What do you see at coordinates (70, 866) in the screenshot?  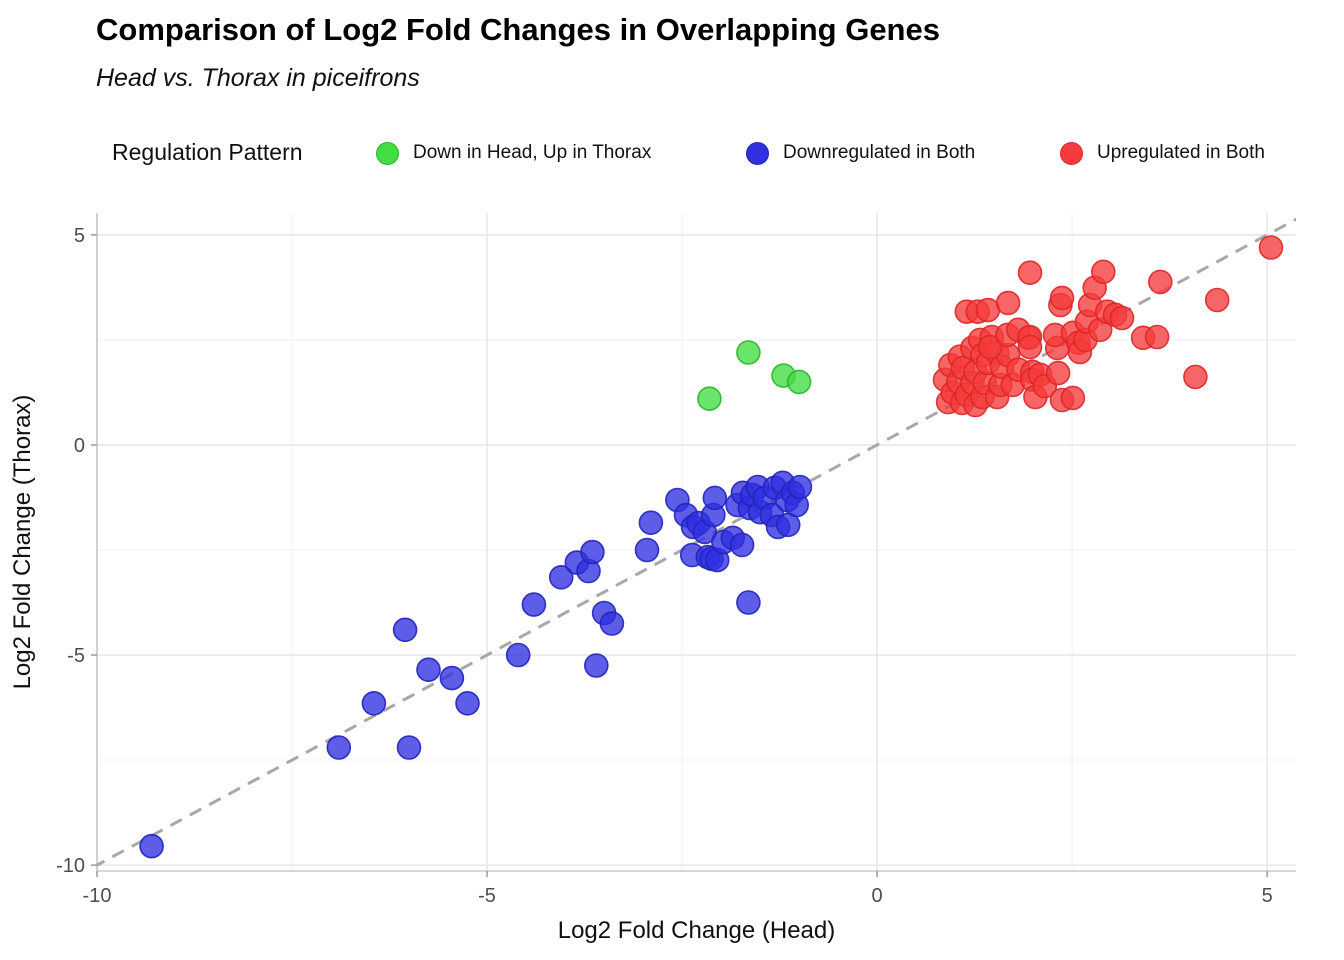 I see `y-tick-label: -10` at bounding box center [70, 866].